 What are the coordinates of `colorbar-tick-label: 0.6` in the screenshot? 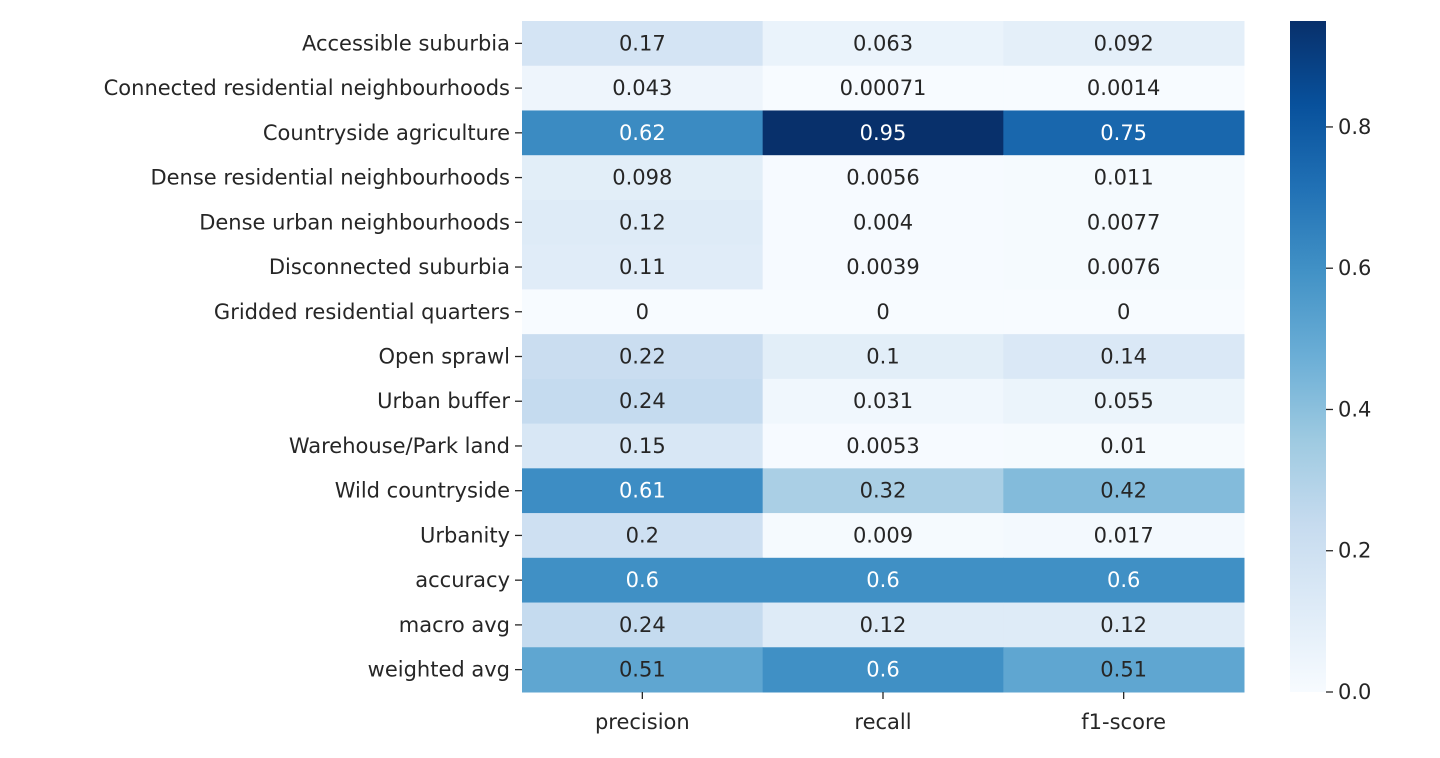 It's located at (1354, 268).